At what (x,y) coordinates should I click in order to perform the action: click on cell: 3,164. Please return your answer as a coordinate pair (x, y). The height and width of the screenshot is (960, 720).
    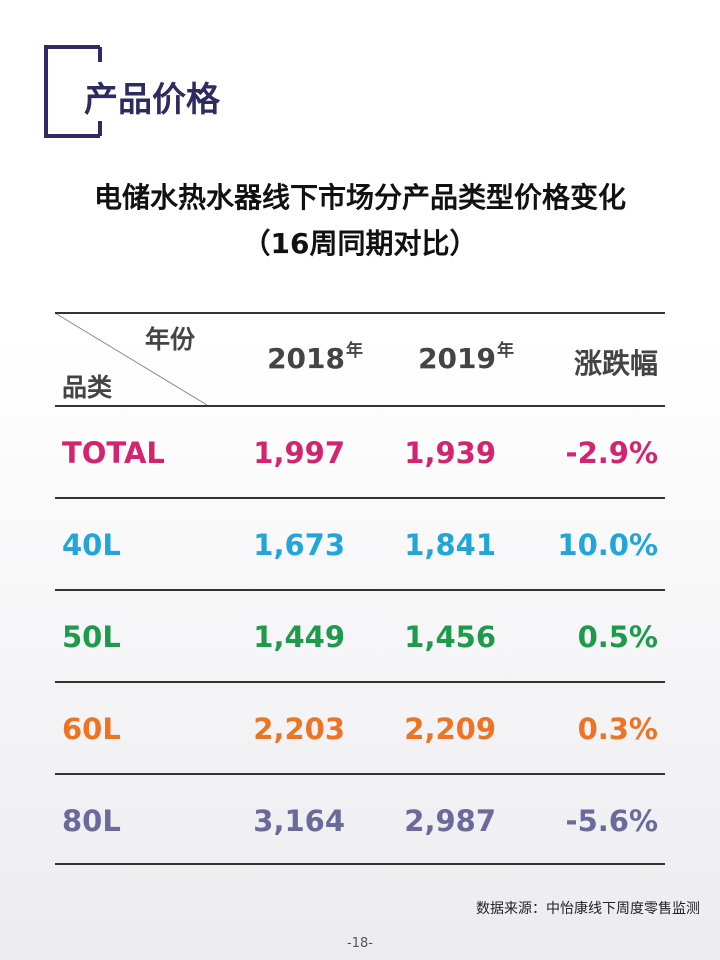
    Looking at the image, I should click on (299, 821).